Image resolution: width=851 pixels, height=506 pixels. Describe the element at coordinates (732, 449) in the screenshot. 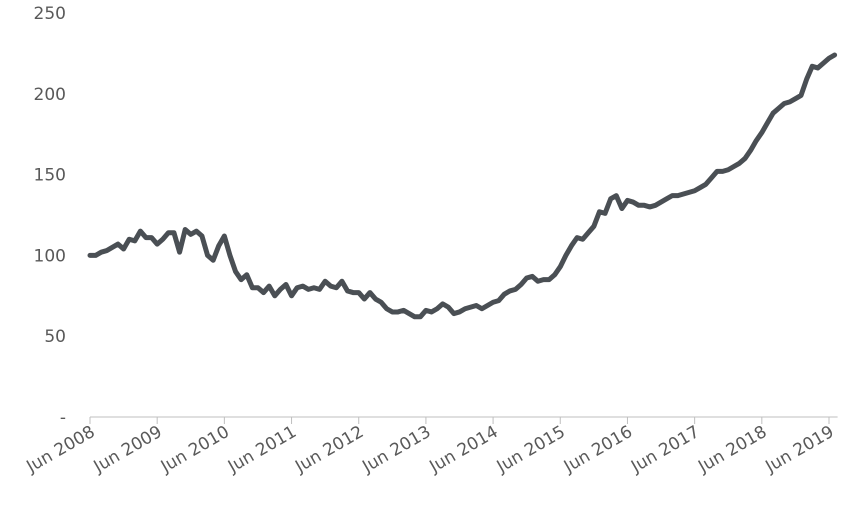

I see `x-tick-label: Jun 2018` at that location.